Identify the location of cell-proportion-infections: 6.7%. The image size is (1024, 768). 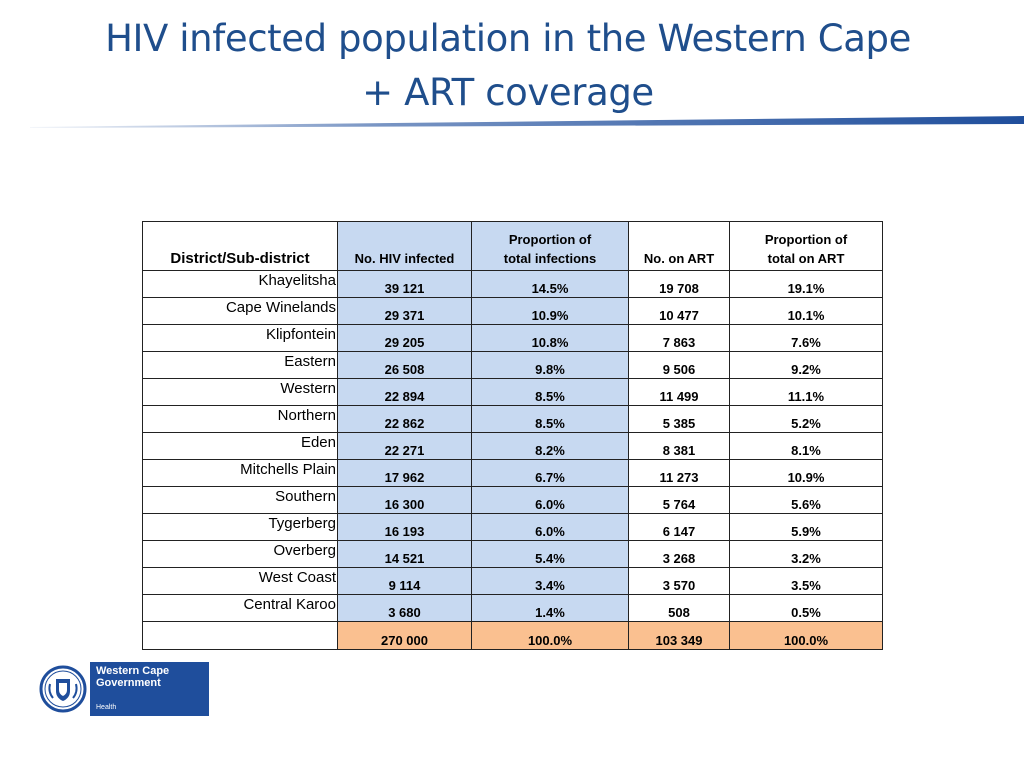
(550, 473).